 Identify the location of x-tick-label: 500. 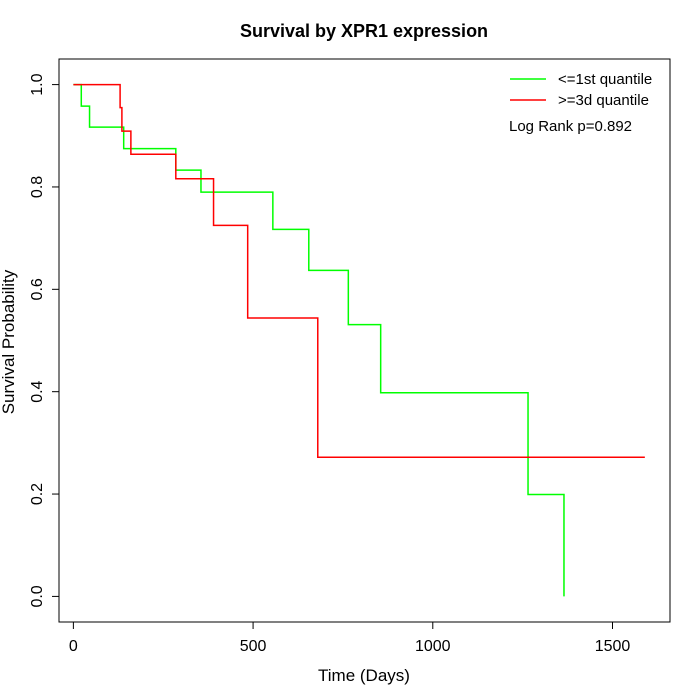
(253, 646).